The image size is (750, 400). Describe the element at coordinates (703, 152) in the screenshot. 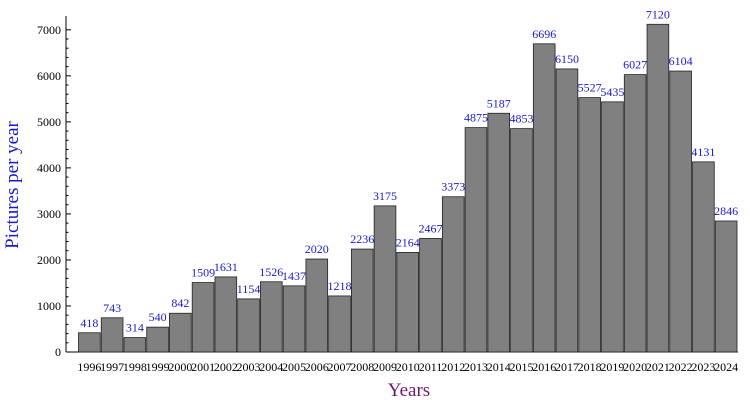

I see `data-label-2023: 4131` at that location.